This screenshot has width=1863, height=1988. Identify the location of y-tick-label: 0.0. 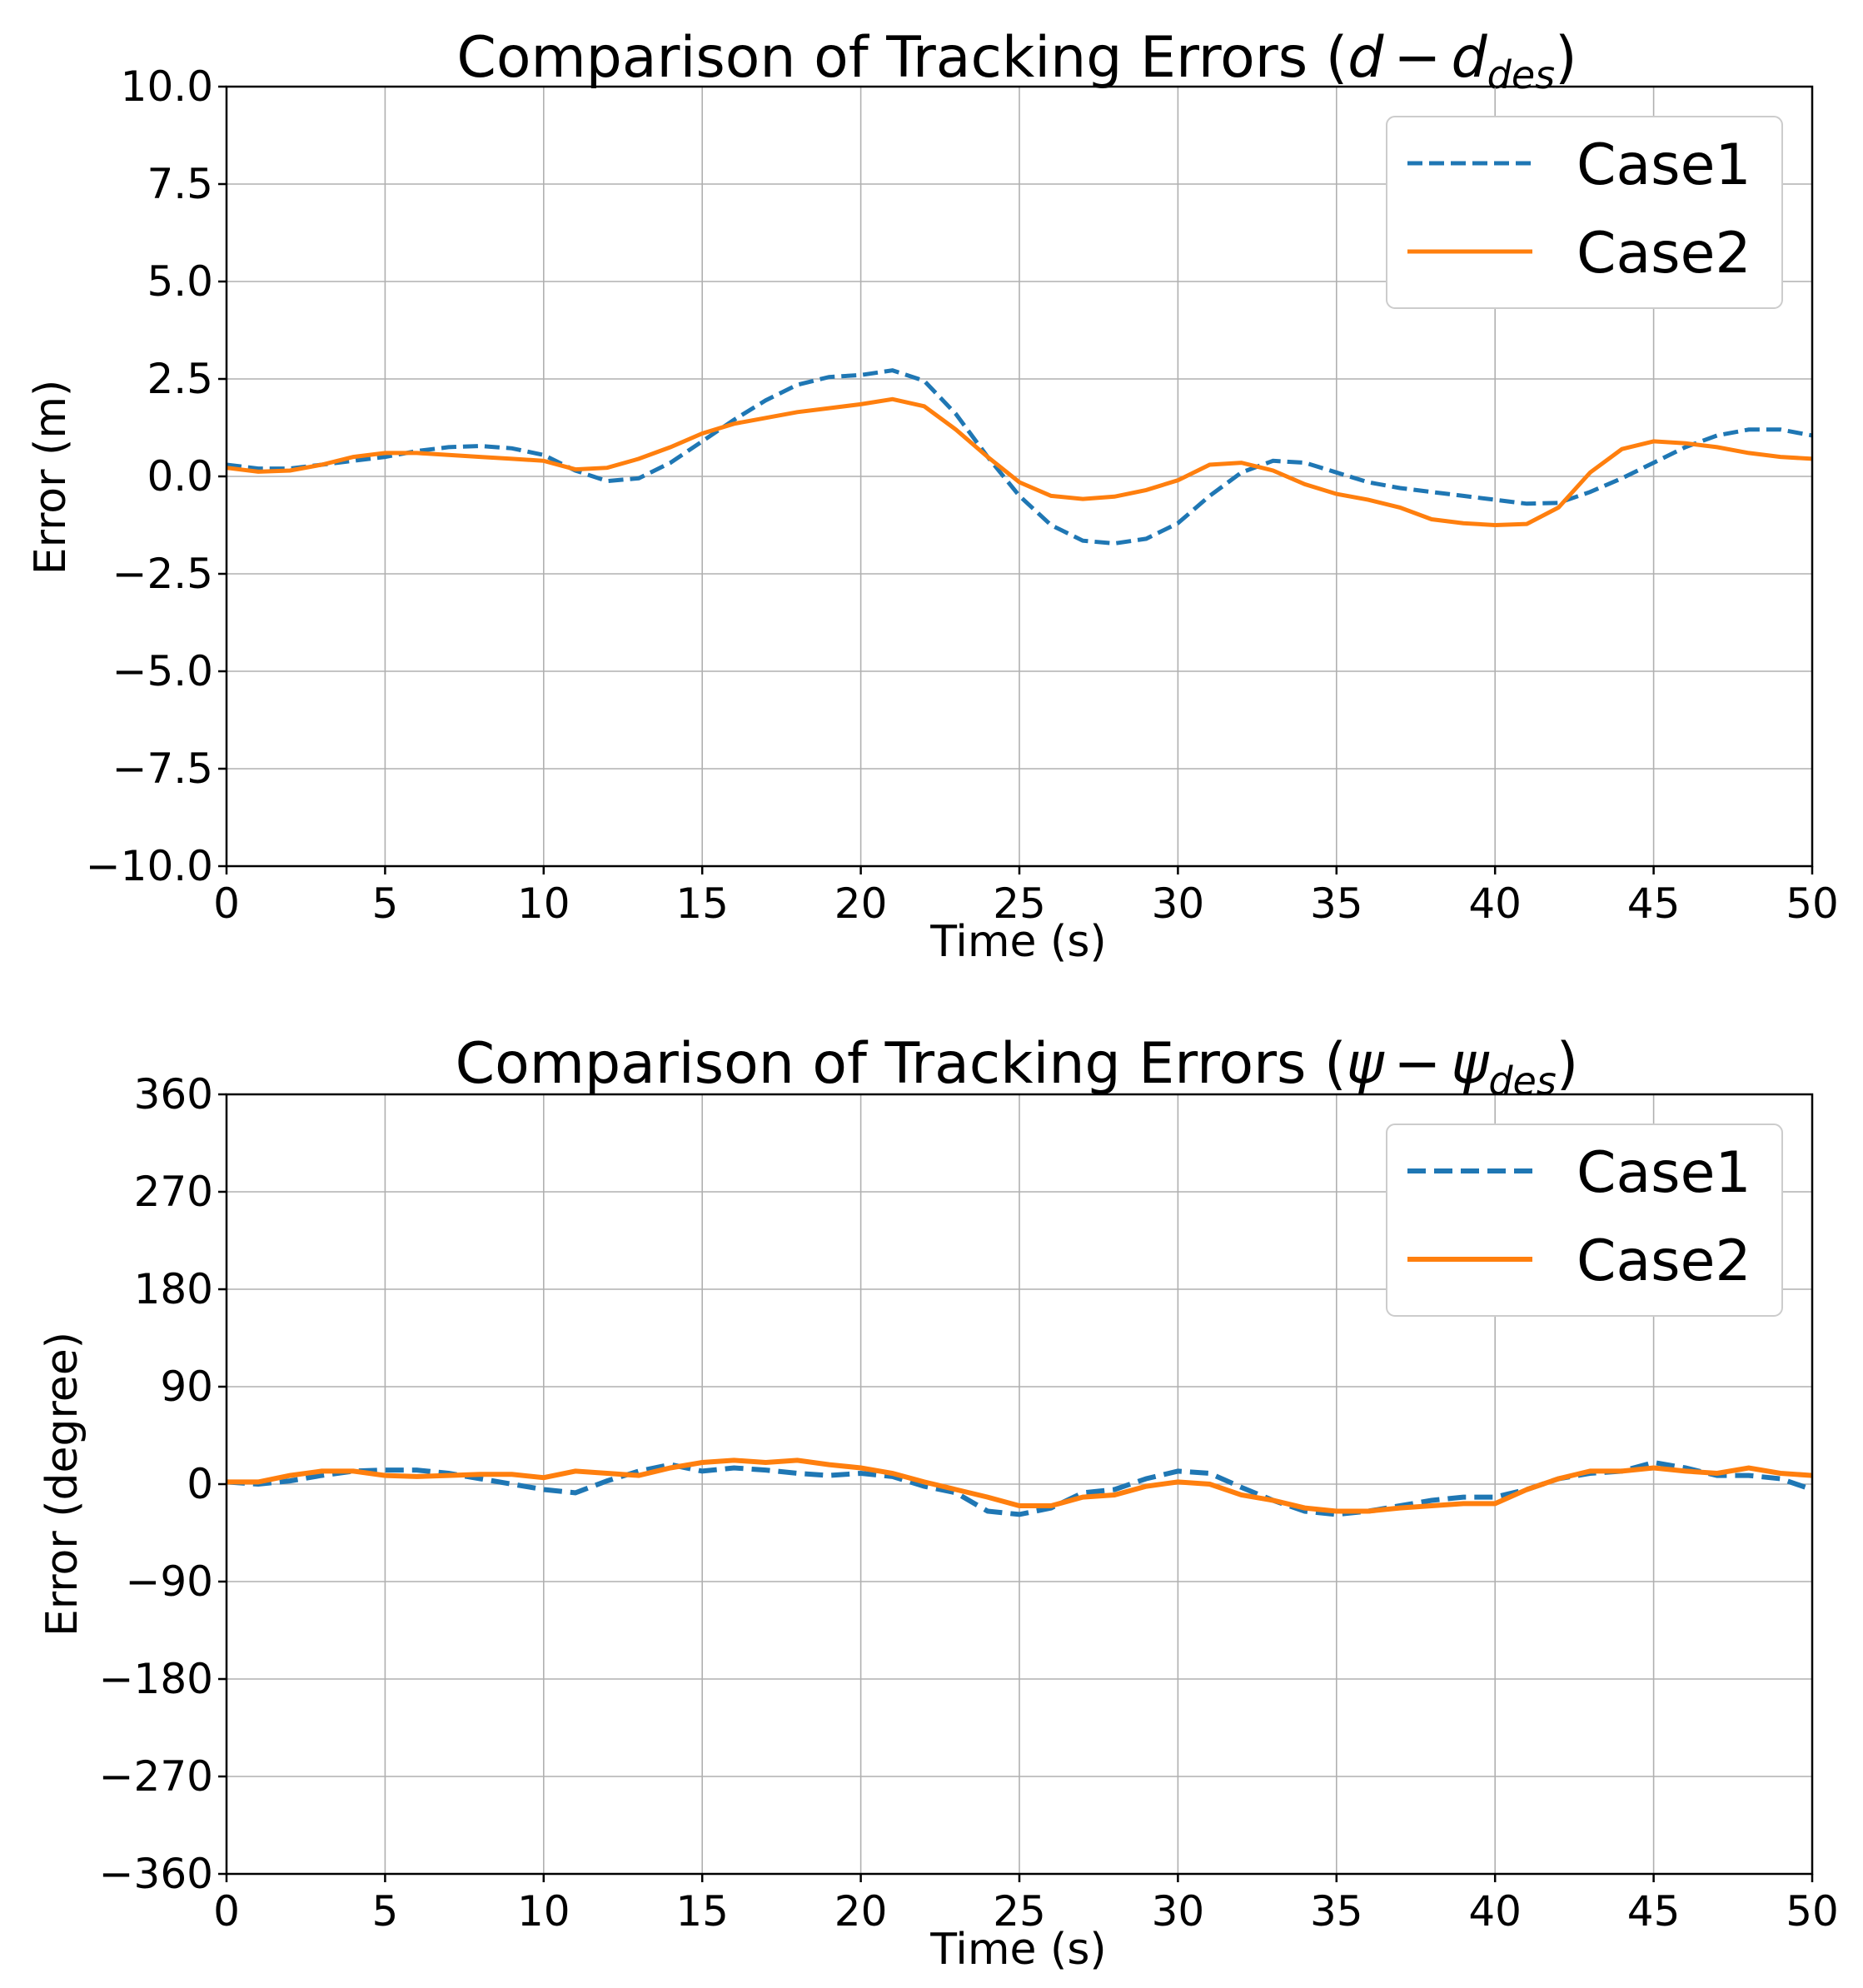
(180, 477).